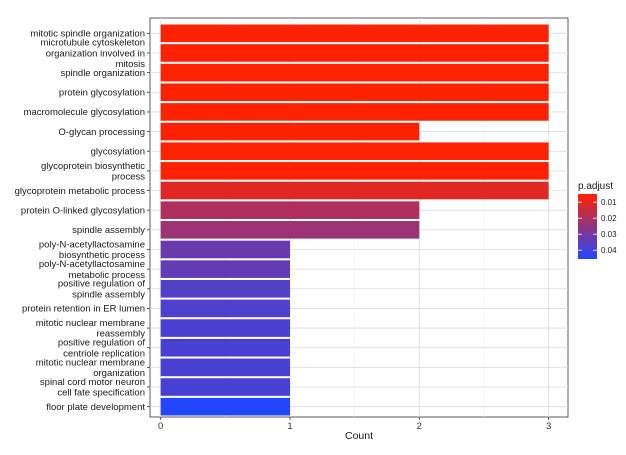  What do you see at coordinates (597, 220) in the screenshot?
I see `legend: p.adjust 0.01 0.02 0.03 0.04` at bounding box center [597, 220].